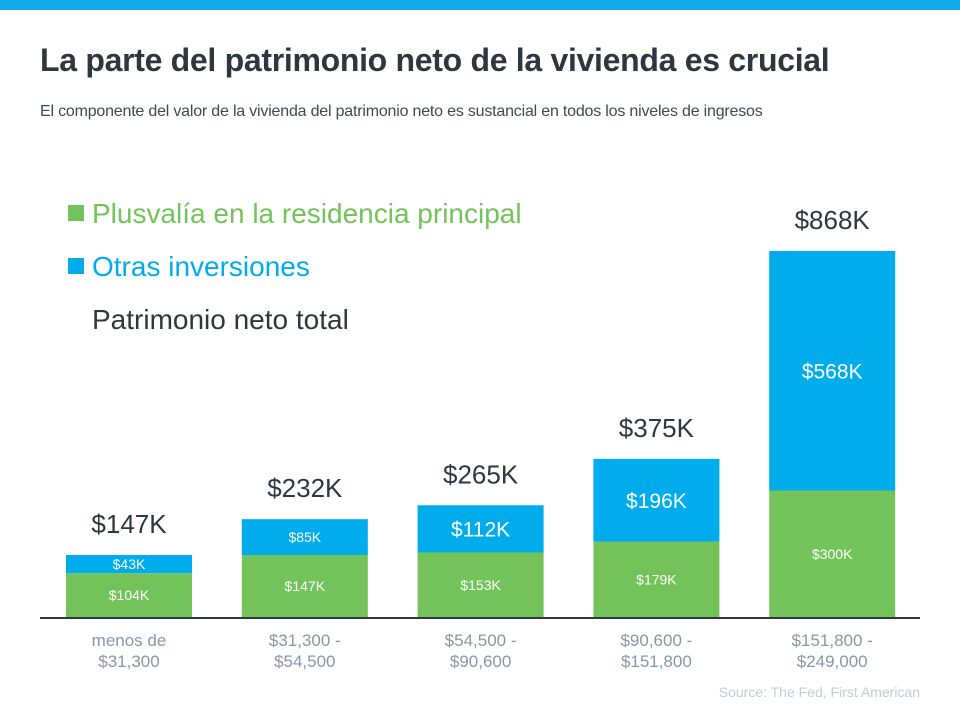 The width and height of the screenshot is (960, 720). I want to click on x-tick-label: $90,600 -, so click(656, 640).